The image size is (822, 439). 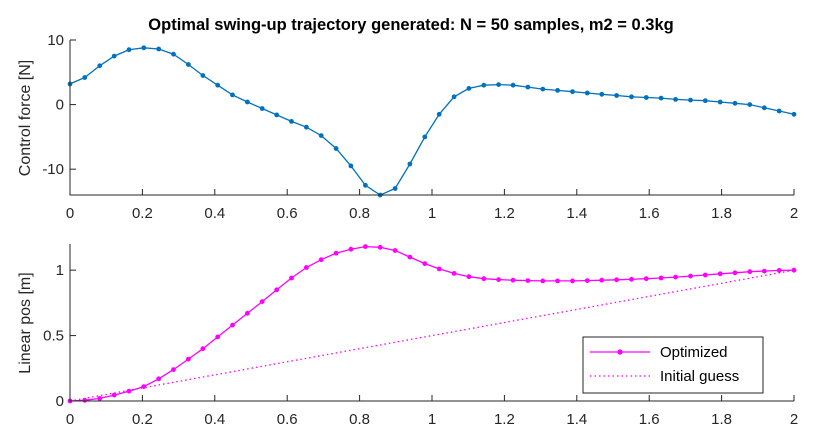 What do you see at coordinates (721, 213) in the screenshot?
I see `control-force-xtick-label: 1.8` at bounding box center [721, 213].